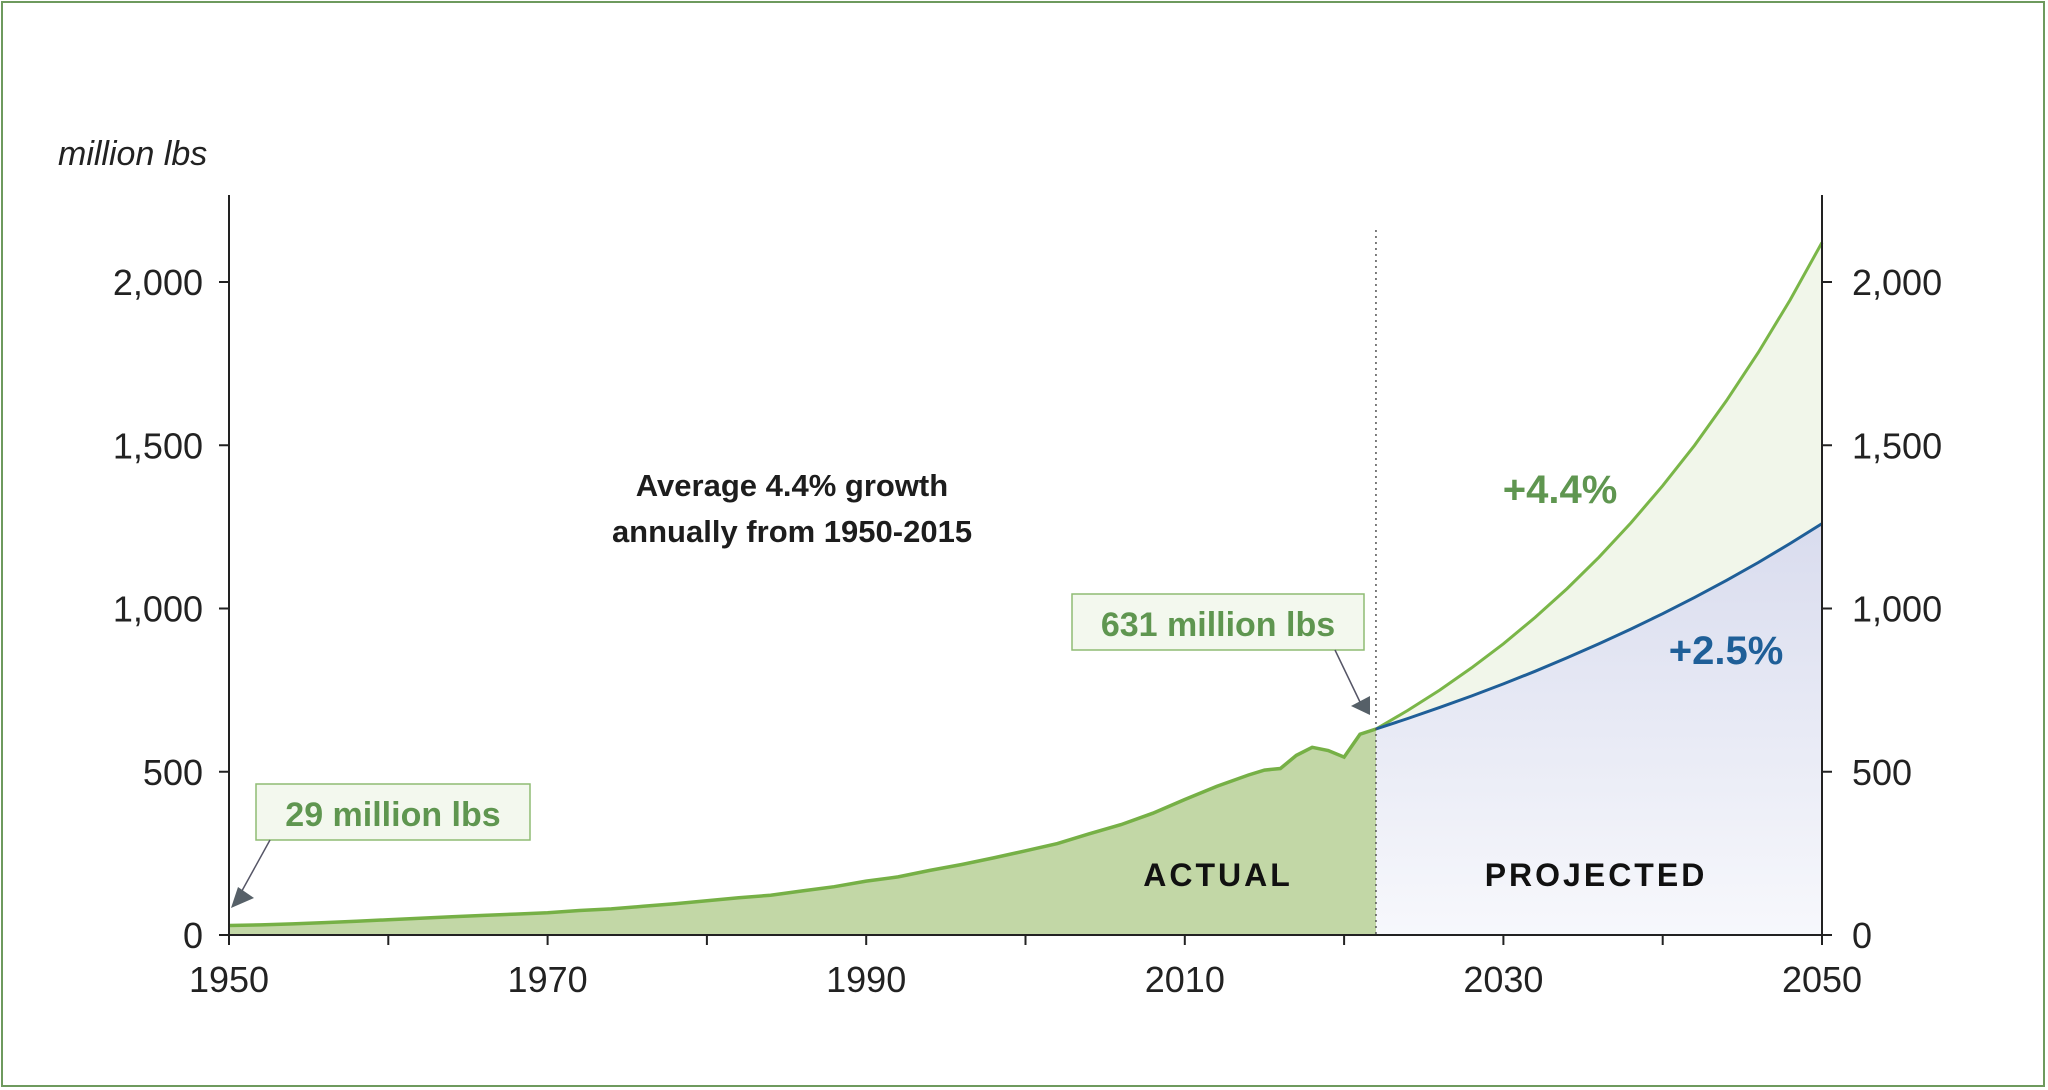  Describe the element at coordinates (1897, 609) in the screenshot. I see `y-tick-right-label: 1,000` at that location.